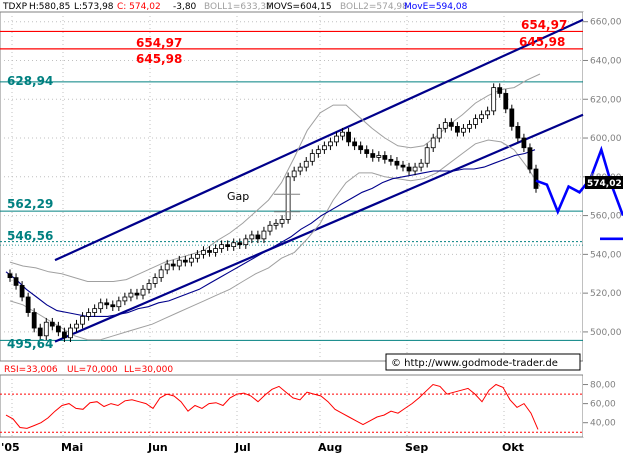  What do you see at coordinates (159, 59) in the screenshot?
I see `level-label-r2-left: 645,98` at bounding box center [159, 59].